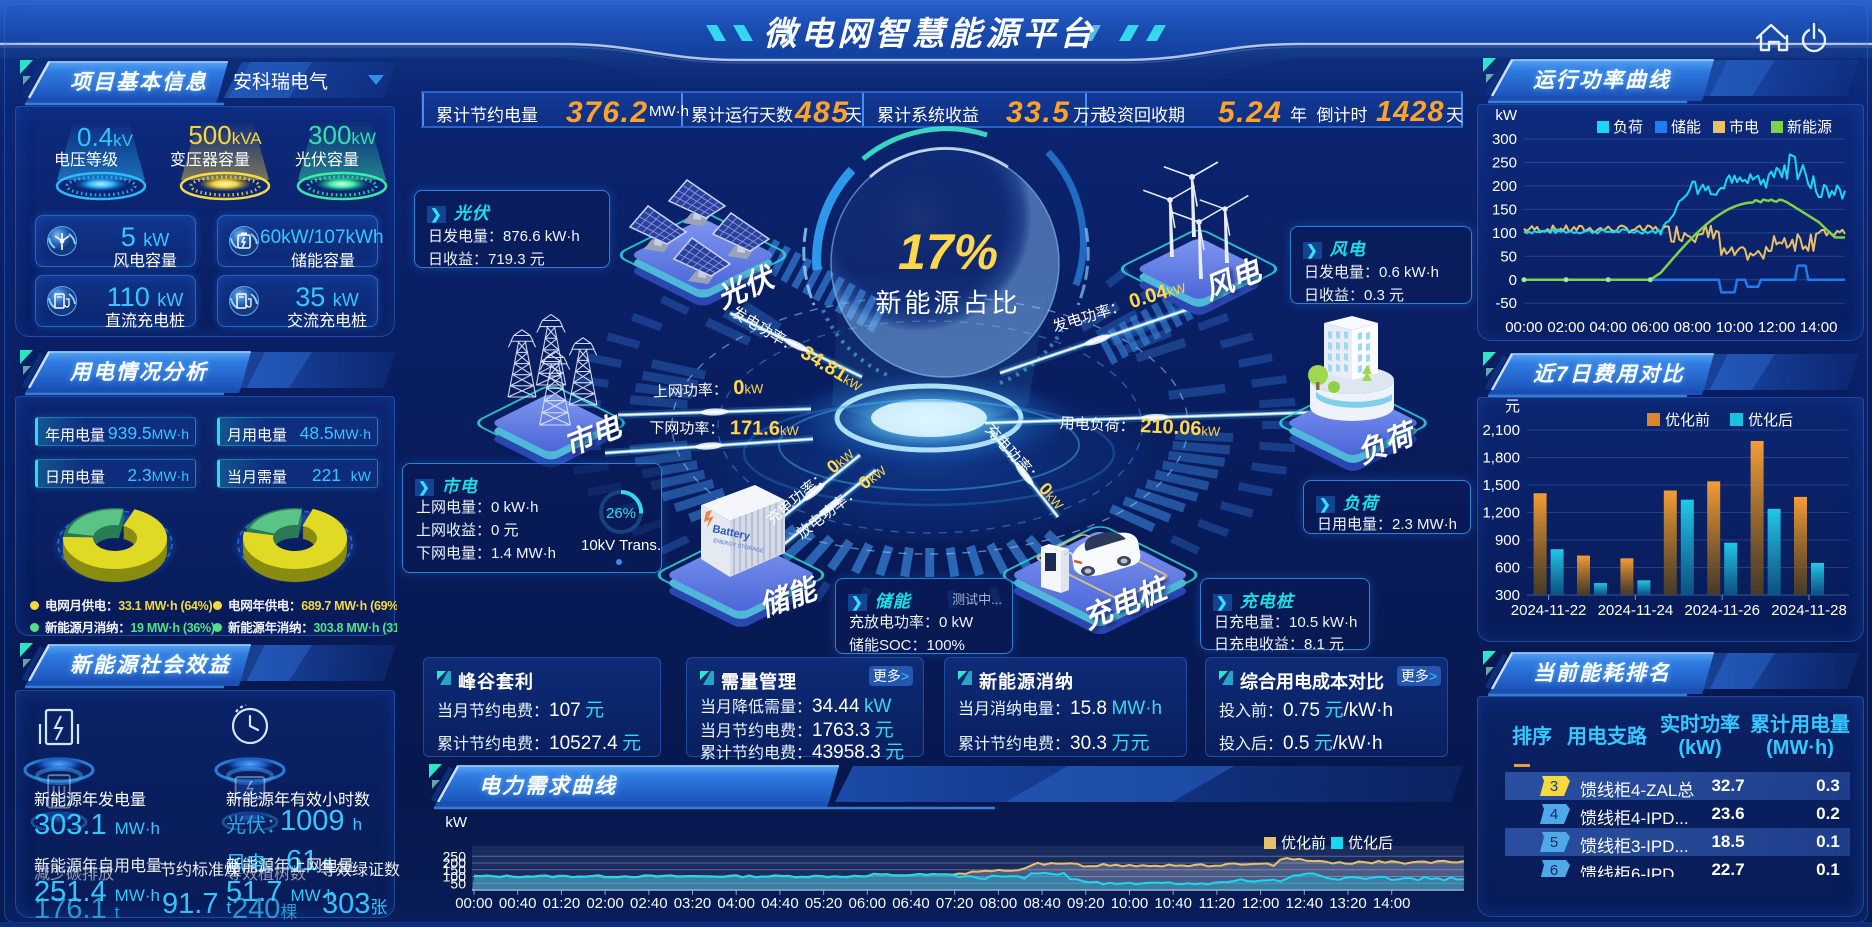  I want to click on svg-text: 2024-11-22, so click(1549, 610).